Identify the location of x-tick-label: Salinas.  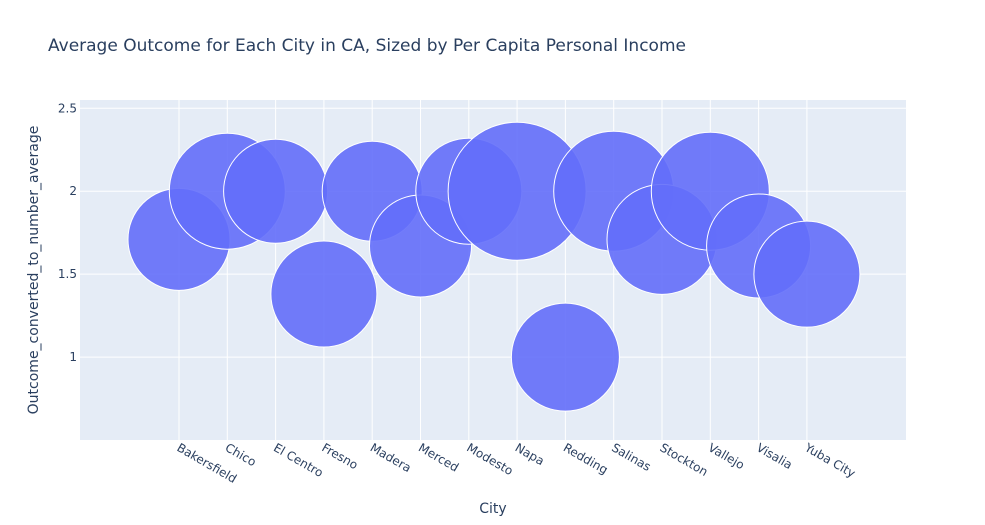
(631, 457).